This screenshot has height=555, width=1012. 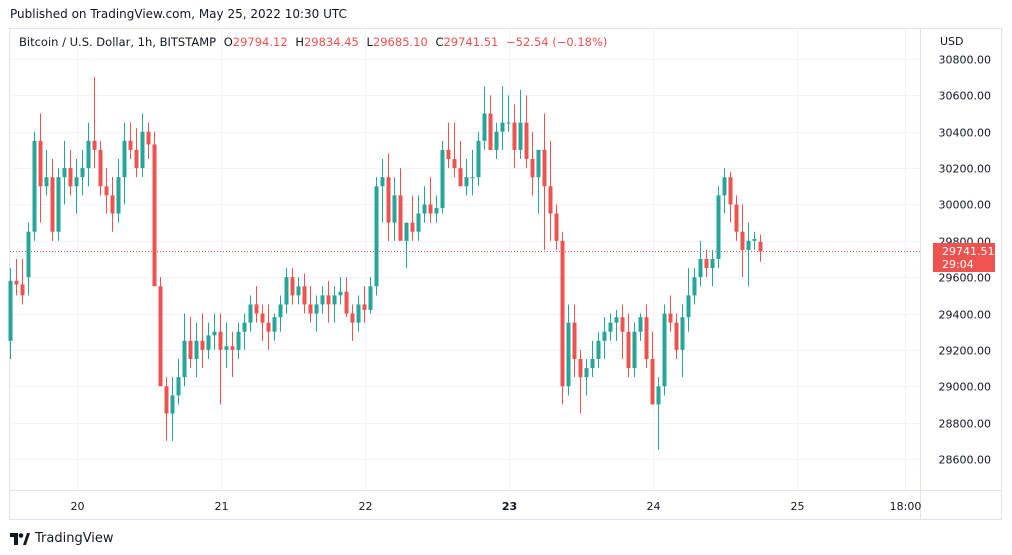 I want to click on x-tick-label: 18:00, so click(x=906, y=506).